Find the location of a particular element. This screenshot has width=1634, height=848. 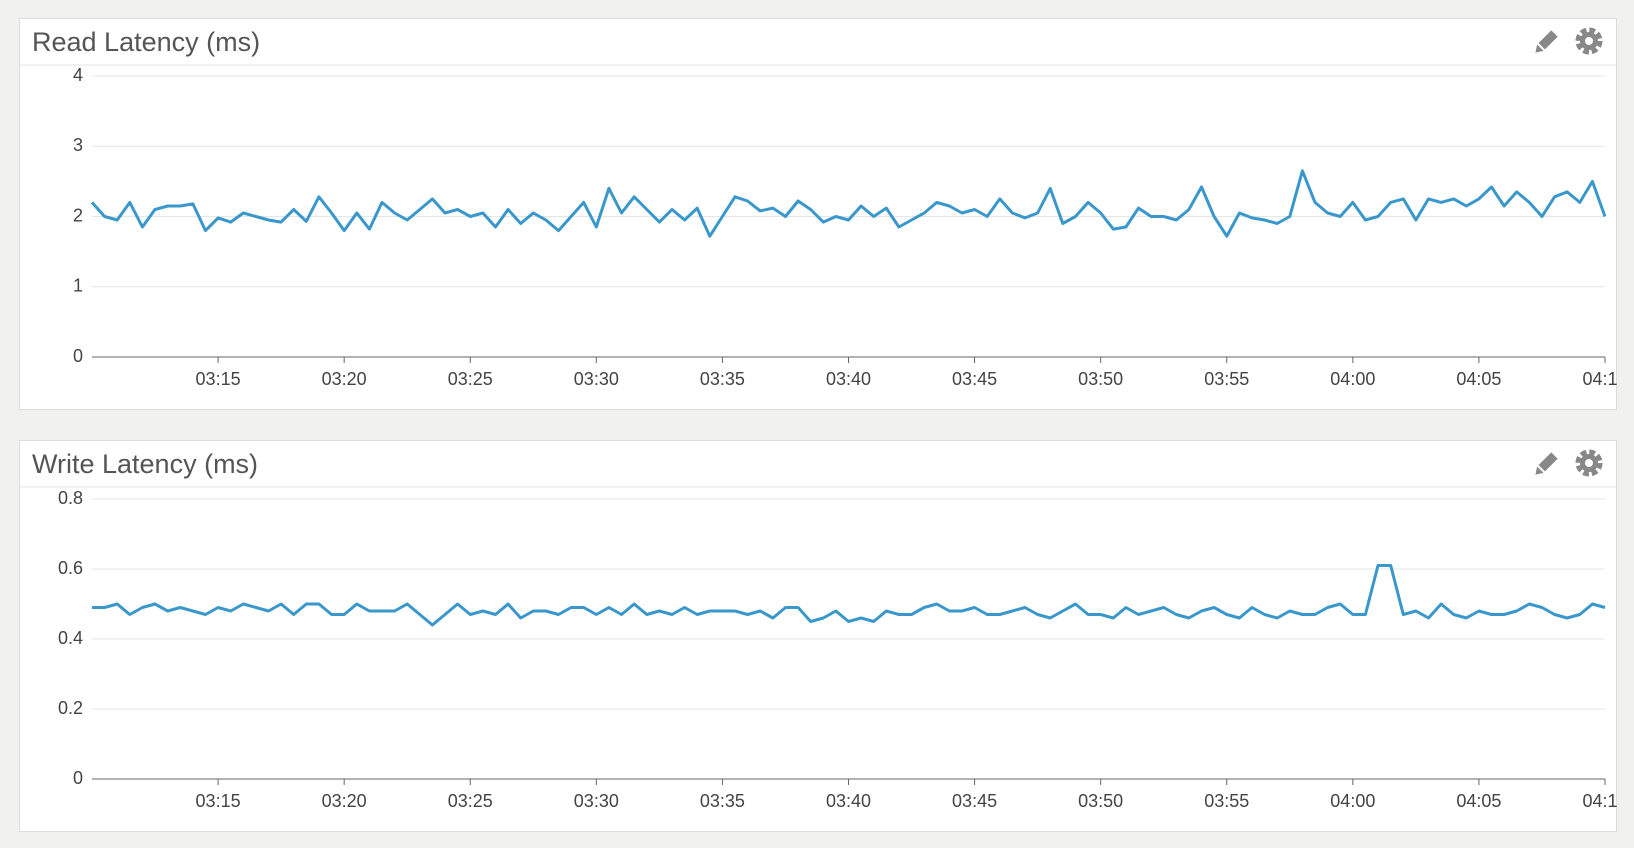

y-tick-label: 1 is located at coordinates (78, 286).